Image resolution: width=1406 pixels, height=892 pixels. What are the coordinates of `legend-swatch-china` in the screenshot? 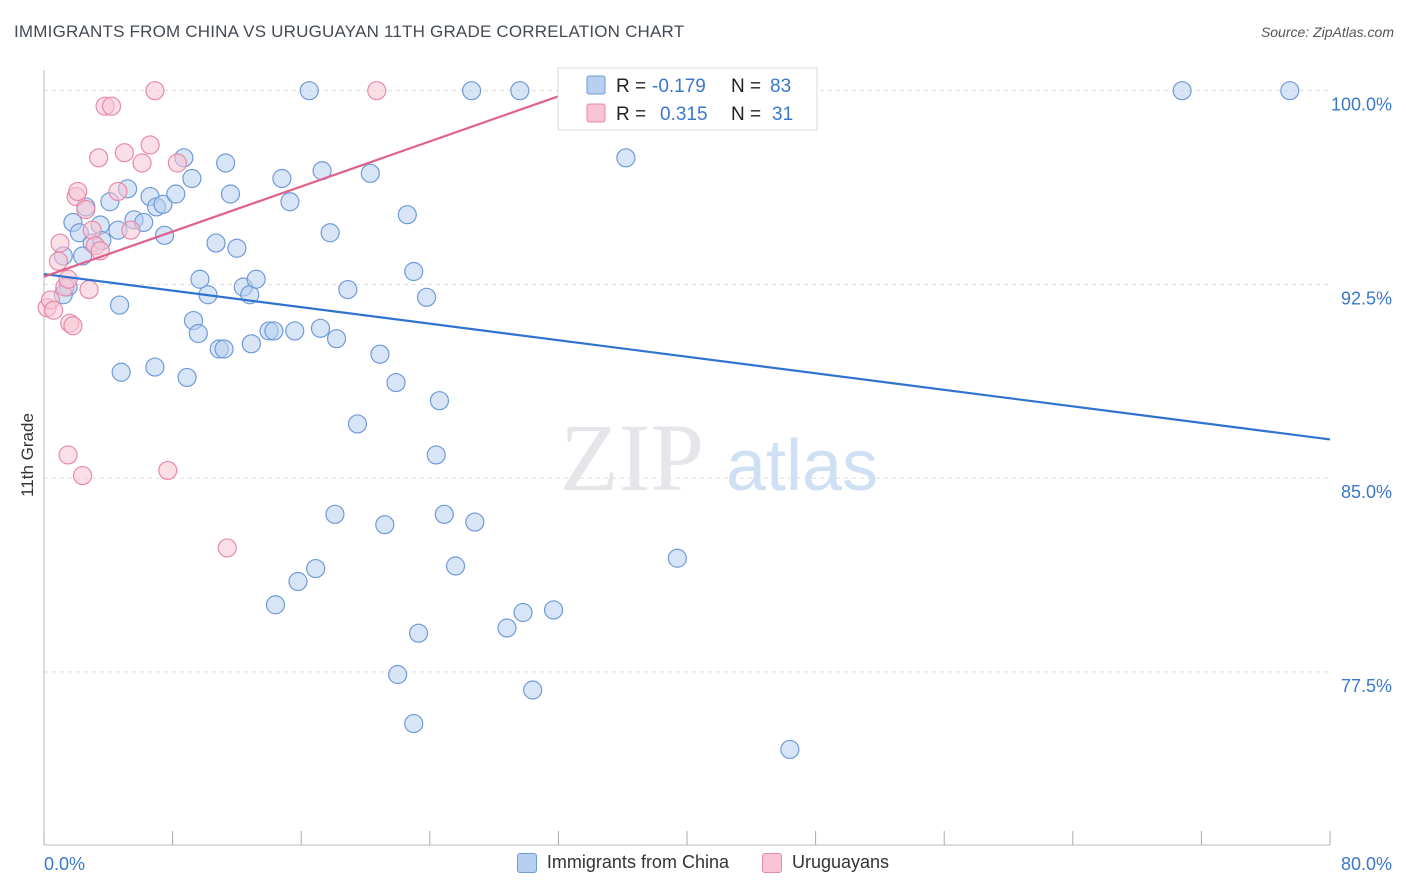 It's located at (596, 85).